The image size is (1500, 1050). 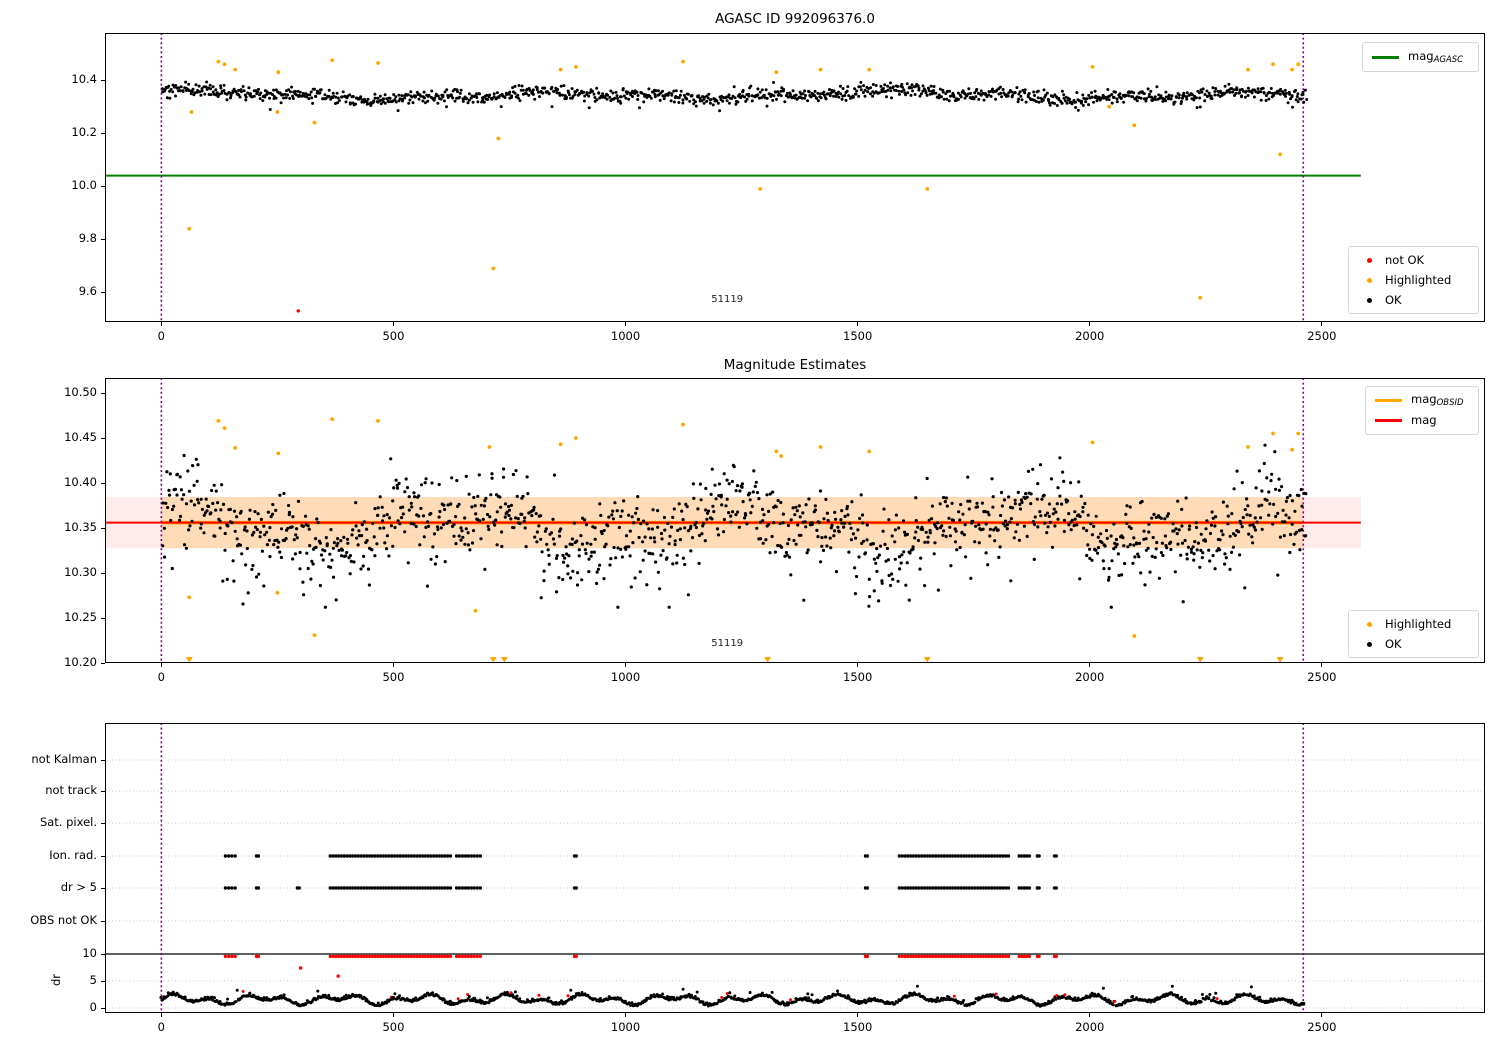 What do you see at coordinates (727, 644) in the screenshot?
I see `obsid-annotation-middle: 51119` at bounding box center [727, 644].